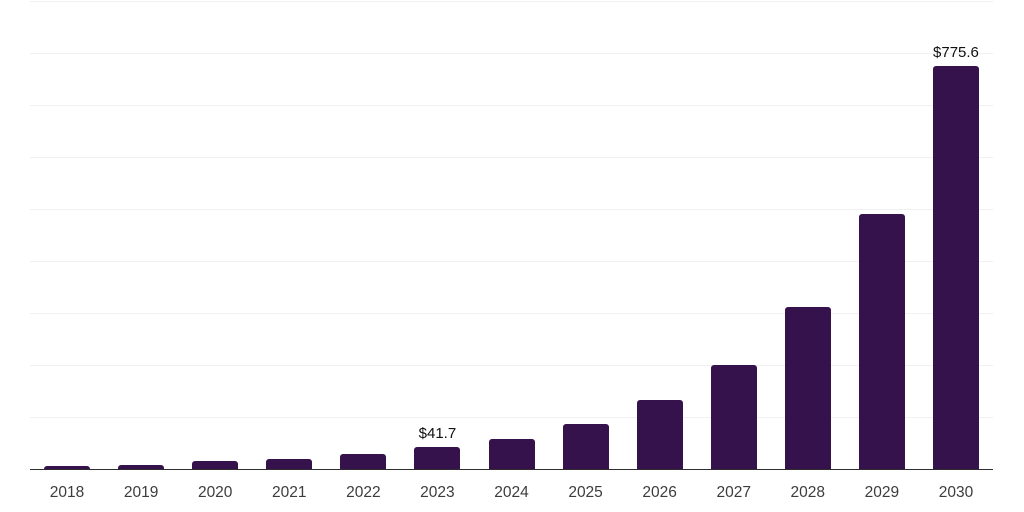 Image resolution: width=1024 pixels, height=512 pixels. I want to click on x-tick-label-2020: 2020, so click(215, 492).